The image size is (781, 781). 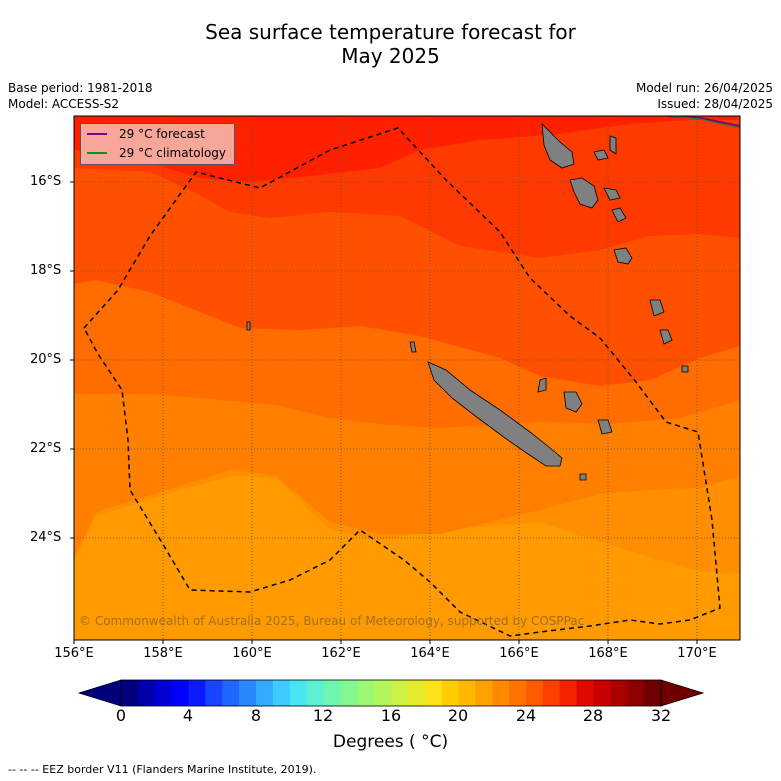 I want to click on climatology-29c-contour, so click(x=704, y=122).